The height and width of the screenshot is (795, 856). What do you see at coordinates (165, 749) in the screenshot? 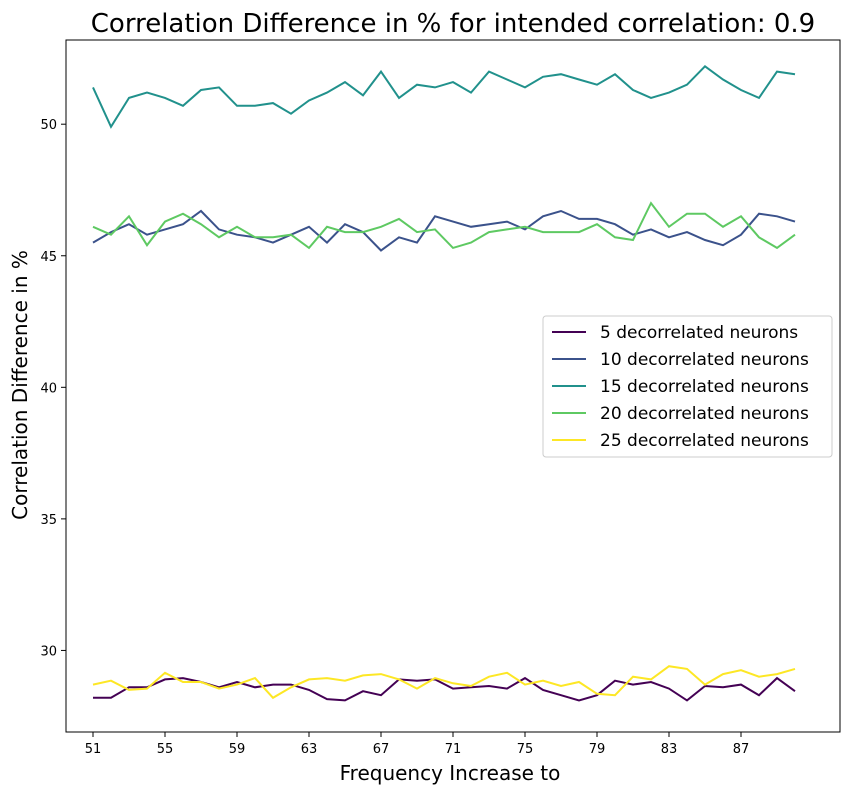
I see `x-tick-label: 55` at bounding box center [165, 749].